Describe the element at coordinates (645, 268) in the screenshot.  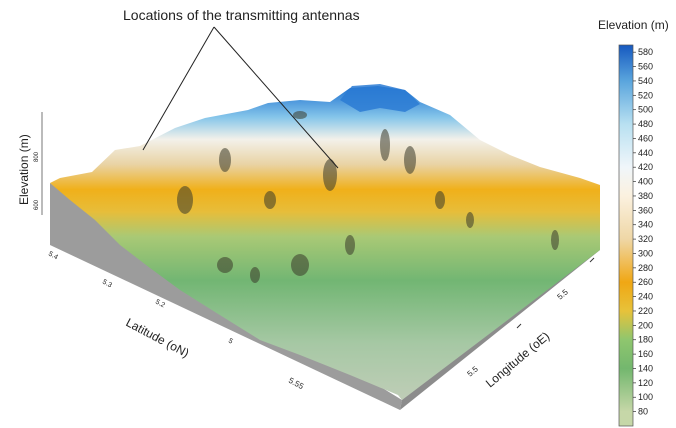
I see `colorbar-tick-label: 280` at that location.